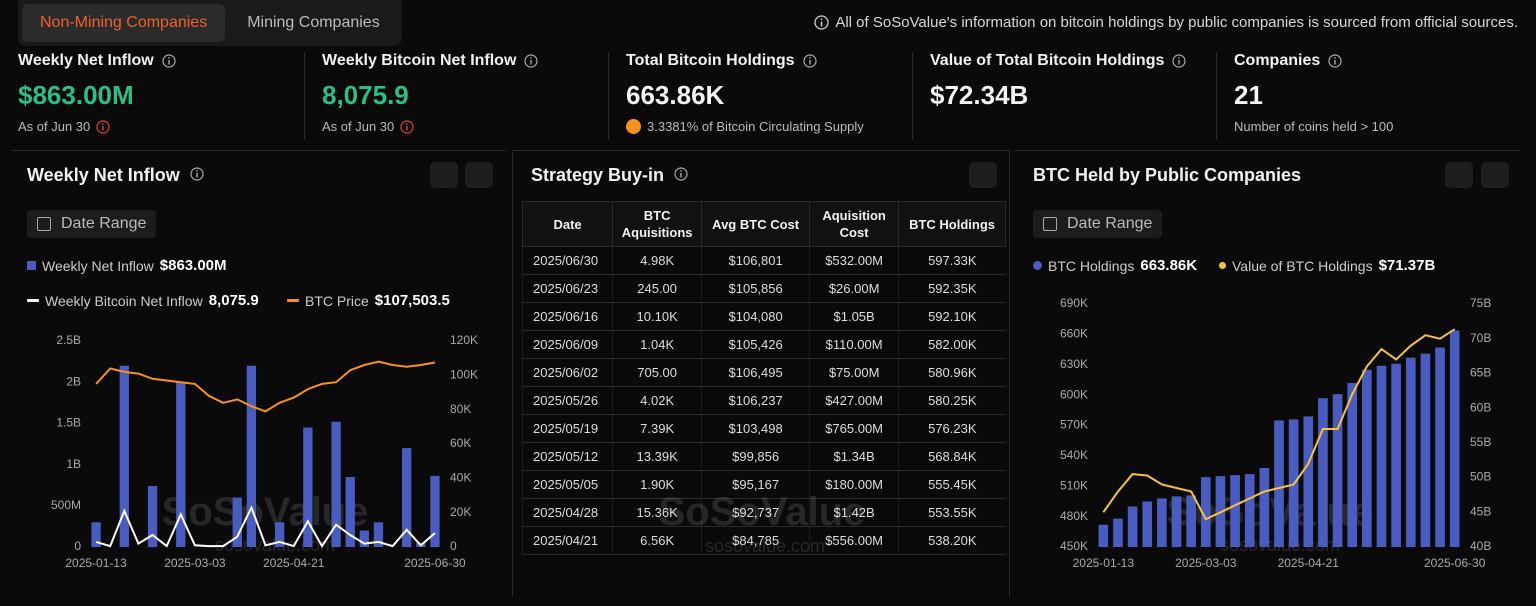  What do you see at coordinates (337, 300) in the screenshot?
I see `legend-name: BTC Price` at bounding box center [337, 300].